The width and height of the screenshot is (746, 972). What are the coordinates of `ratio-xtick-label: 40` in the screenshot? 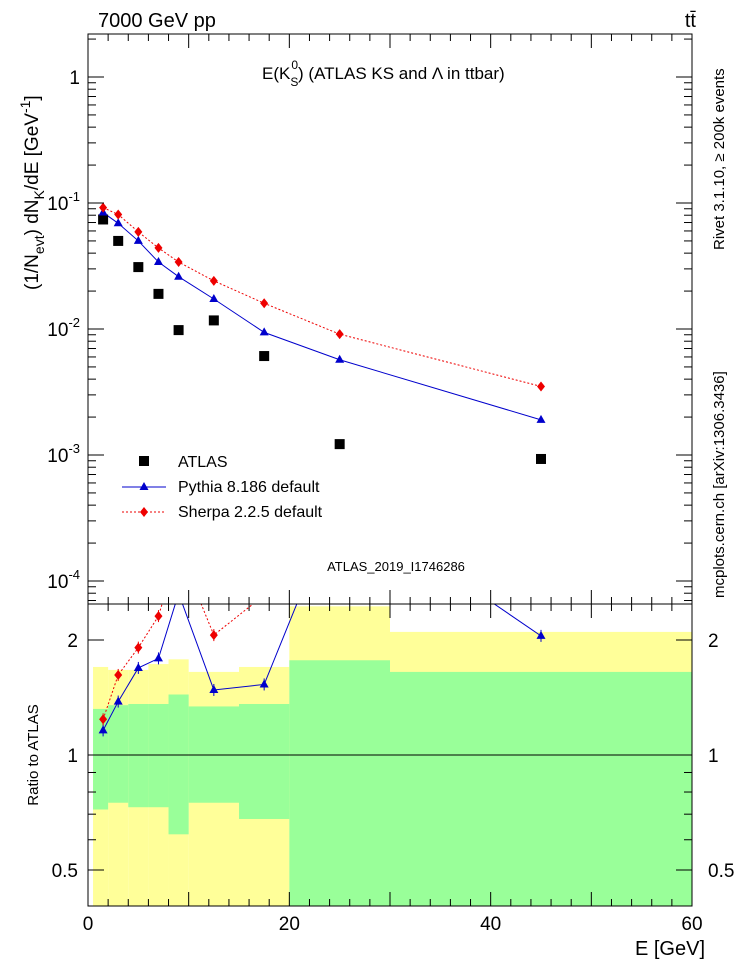 It's located at (490, 924).